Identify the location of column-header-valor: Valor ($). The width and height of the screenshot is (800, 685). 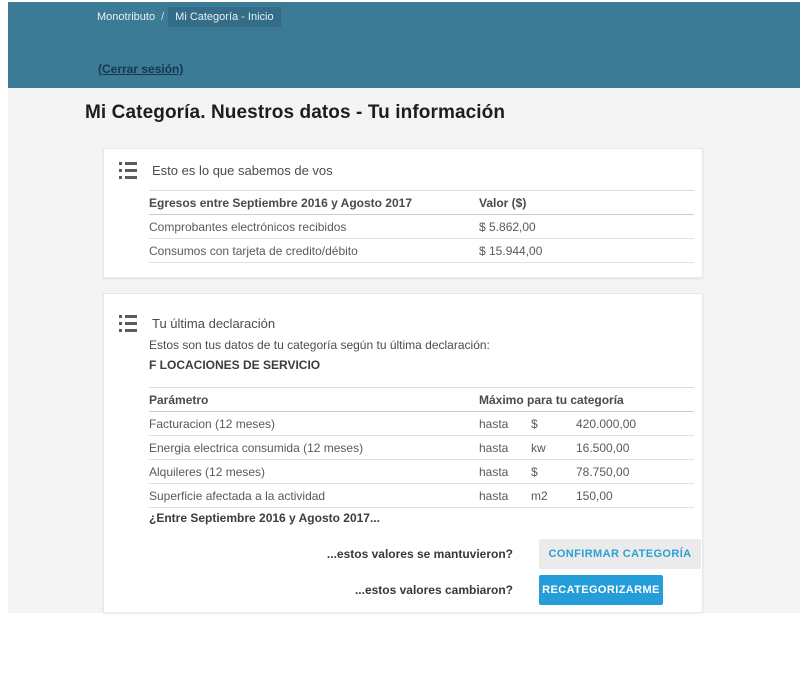
(503, 202).